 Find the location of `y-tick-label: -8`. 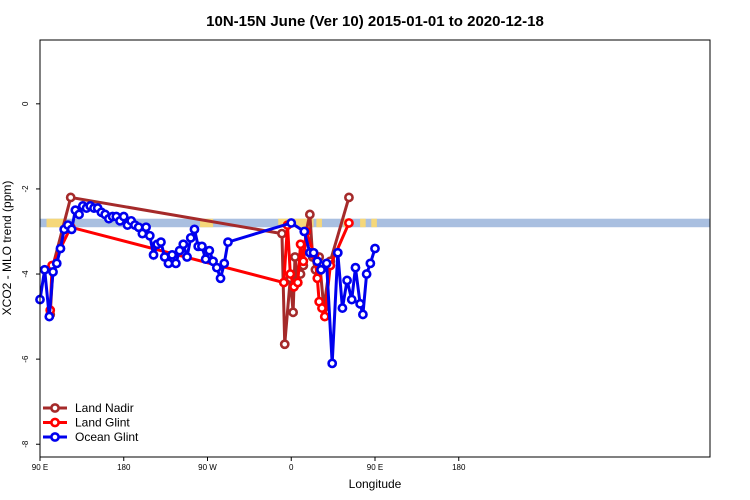

y-tick-label: -8 is located at coordinates (25, 444).